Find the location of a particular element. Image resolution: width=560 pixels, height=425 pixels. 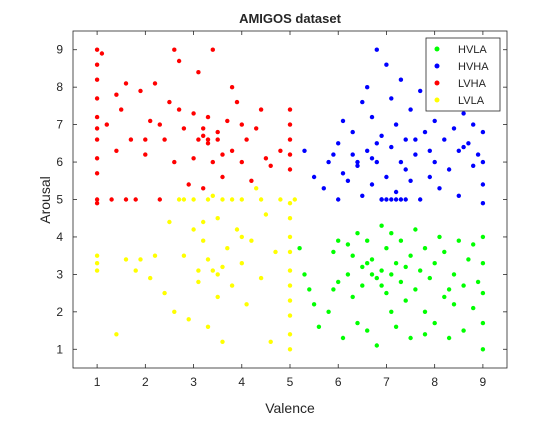

x-axis-label: Valence is located at coordinates (290, 408).